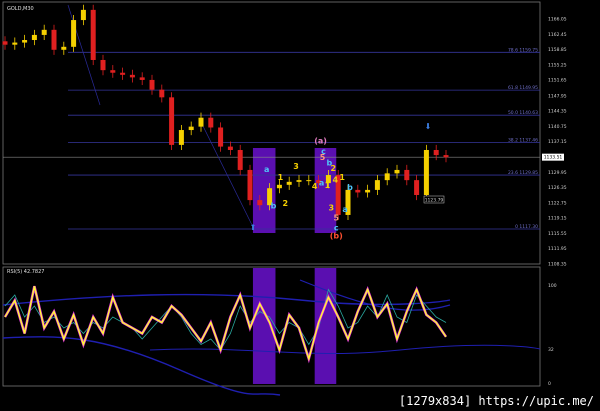  What do you see at coordinates (523, 50) in the screenshot?
I see `fib-label: 78.6 1159.75` at bounding box center [523, 50].